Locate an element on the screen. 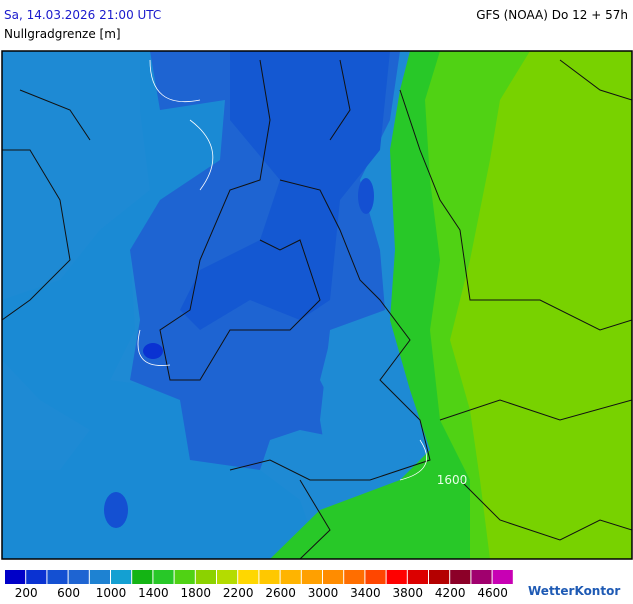 The height and width of the screenshot is (604, 633). legend-label: 1400 is located at coordinates (153, 593).